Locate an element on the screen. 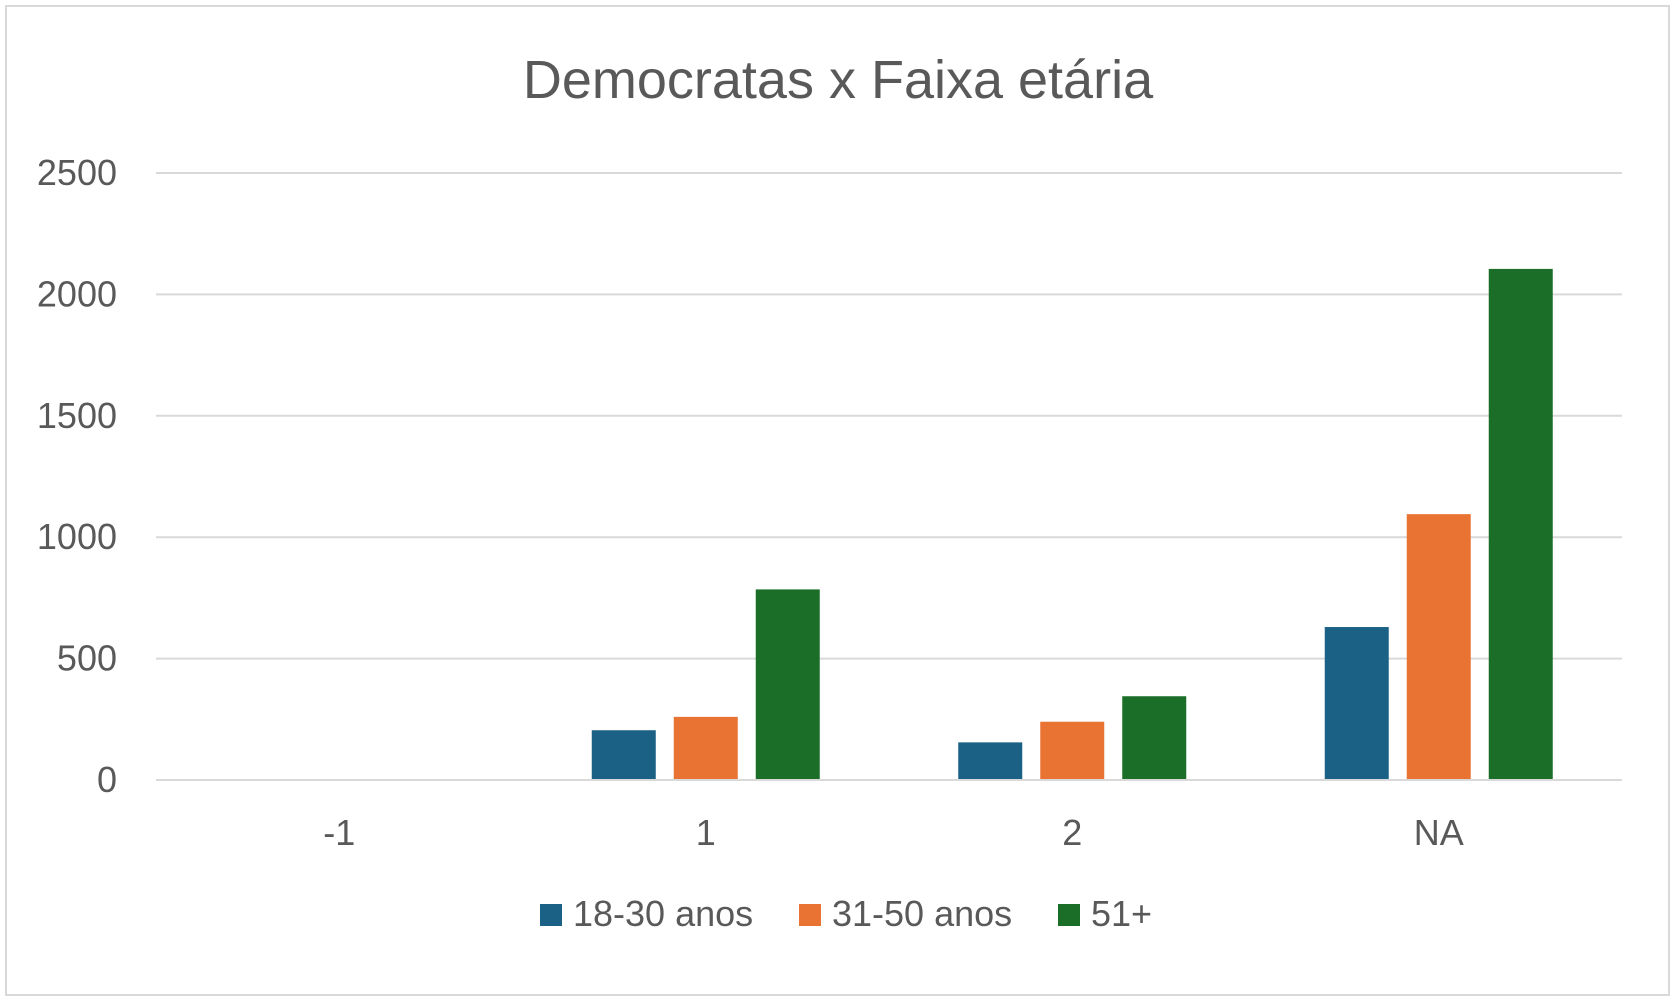 Image resolution: width=1677 pixels, height=1003 pixels. y-tick-label: 2500 is located at coordinates (77, 172).